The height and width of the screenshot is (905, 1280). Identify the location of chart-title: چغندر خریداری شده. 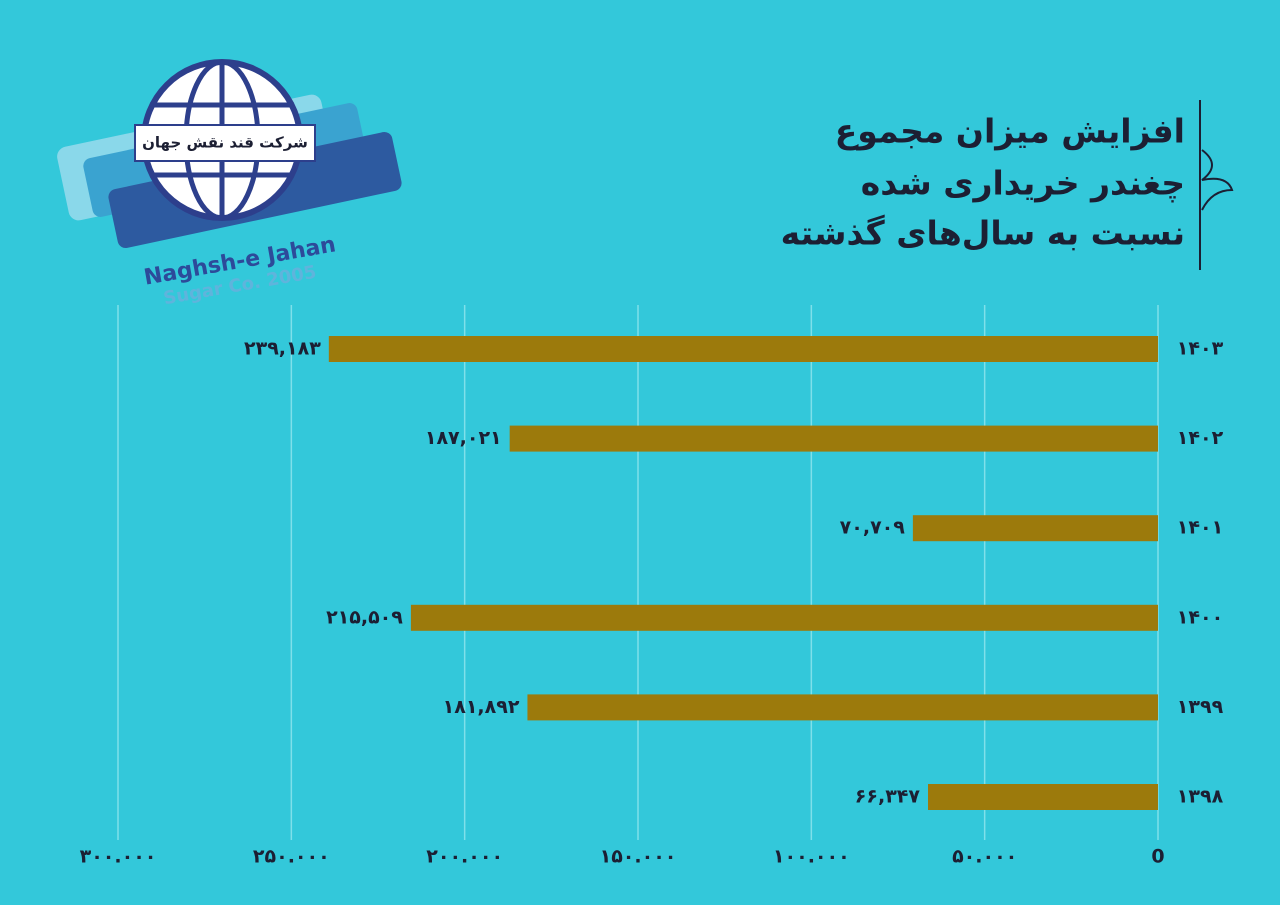
(1023, 184).